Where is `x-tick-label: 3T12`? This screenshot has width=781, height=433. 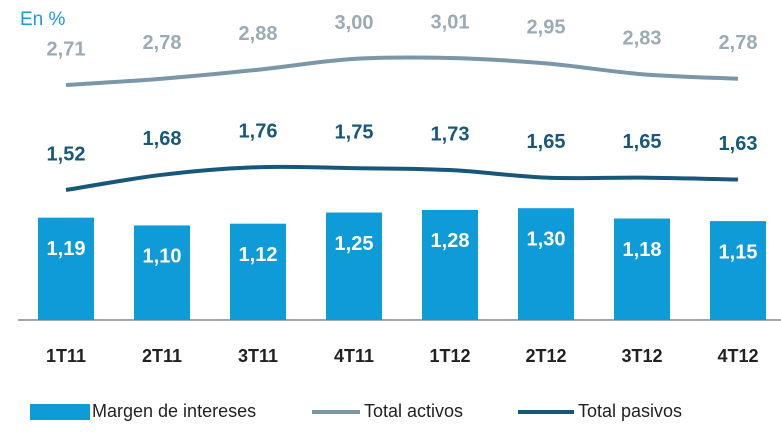 x-tick-label: 3T12 is located at coordinates (641, 356).